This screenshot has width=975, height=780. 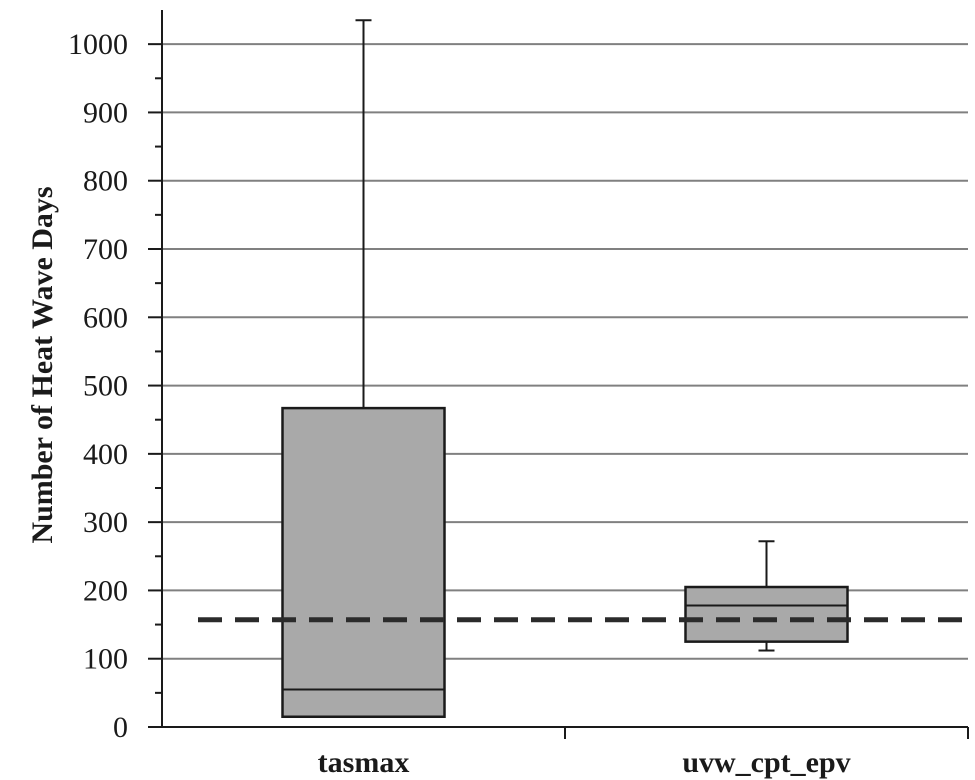 What do you see at coordinates (120, 727) in the screenshot?
I see `y-tick-label: 0` at bounding box center [120, 727].